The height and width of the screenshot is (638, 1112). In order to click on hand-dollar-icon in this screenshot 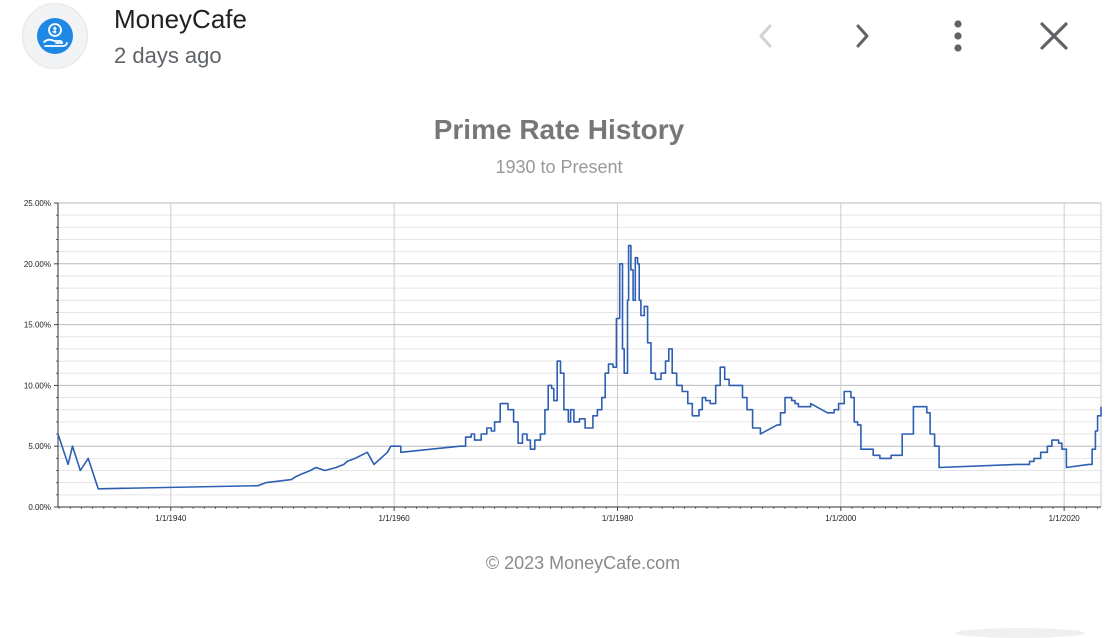, I will do `click(55, 36)`.